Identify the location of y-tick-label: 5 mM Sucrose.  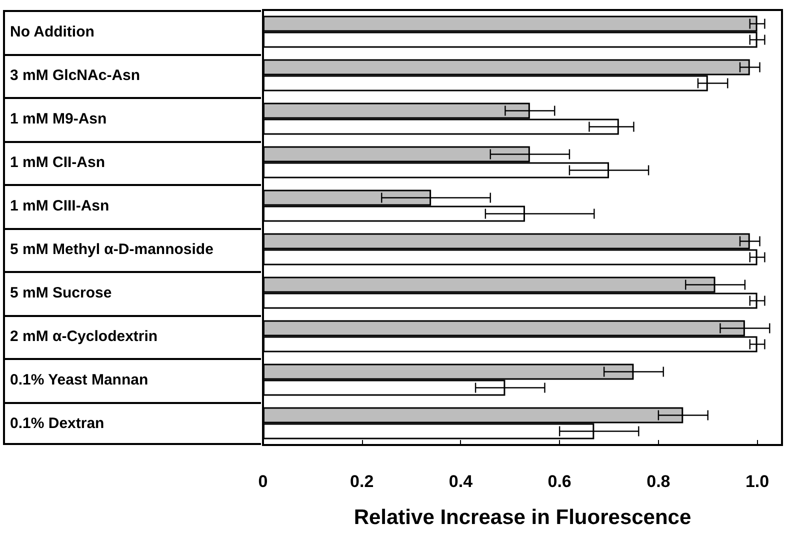
(61, 293).